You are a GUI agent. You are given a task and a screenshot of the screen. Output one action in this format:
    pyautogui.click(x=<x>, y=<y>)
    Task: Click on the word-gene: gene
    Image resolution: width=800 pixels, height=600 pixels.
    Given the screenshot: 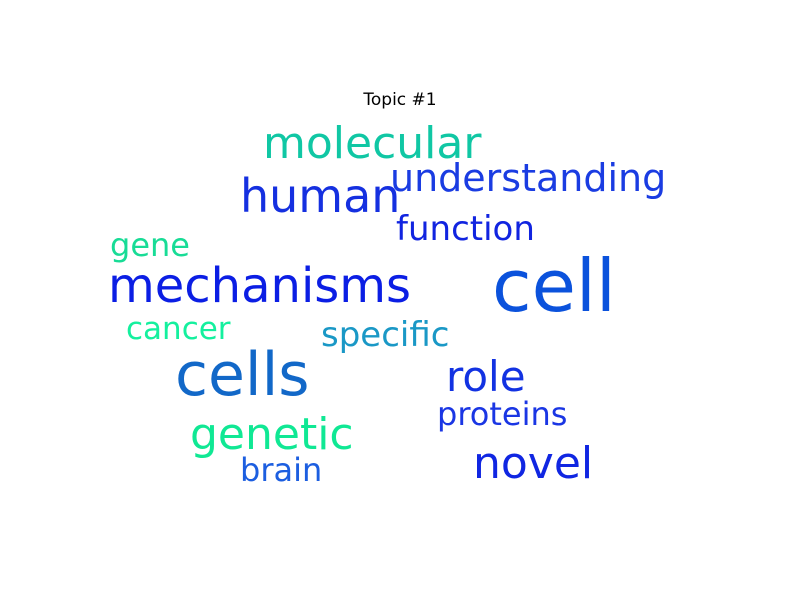 What is the action you would take?
    pyautogui.click(x=150, y=245)
    